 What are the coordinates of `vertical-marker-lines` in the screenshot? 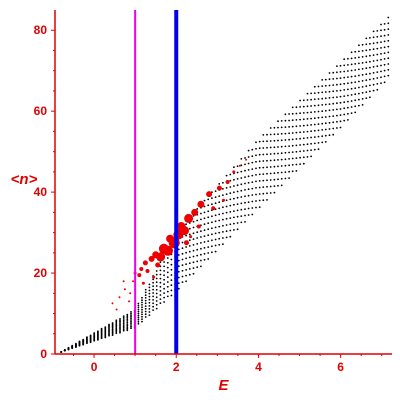 It's located at (156, 182).